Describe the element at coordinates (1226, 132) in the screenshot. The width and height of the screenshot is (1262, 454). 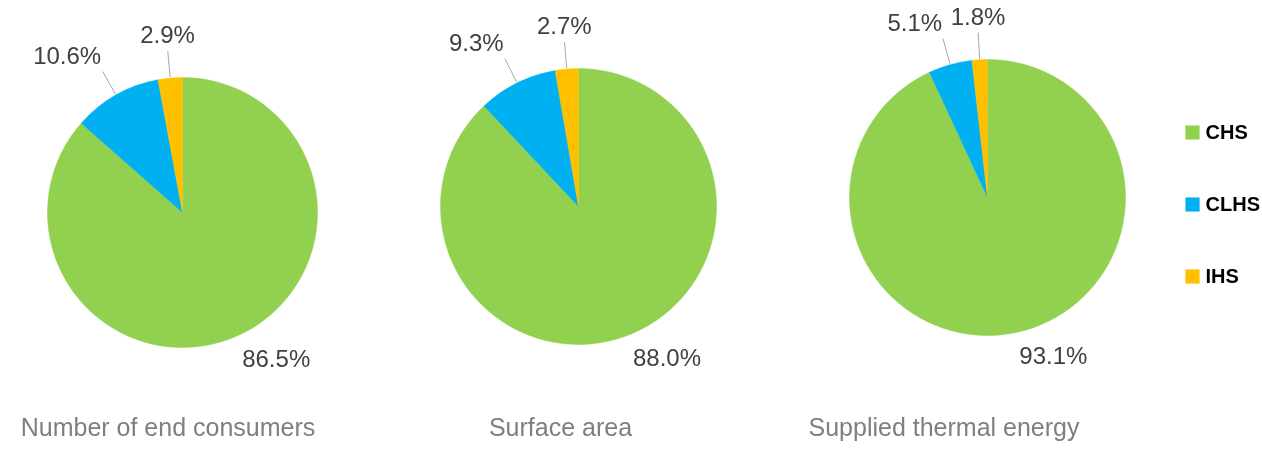
I see `legend-label: CHS` at that location.